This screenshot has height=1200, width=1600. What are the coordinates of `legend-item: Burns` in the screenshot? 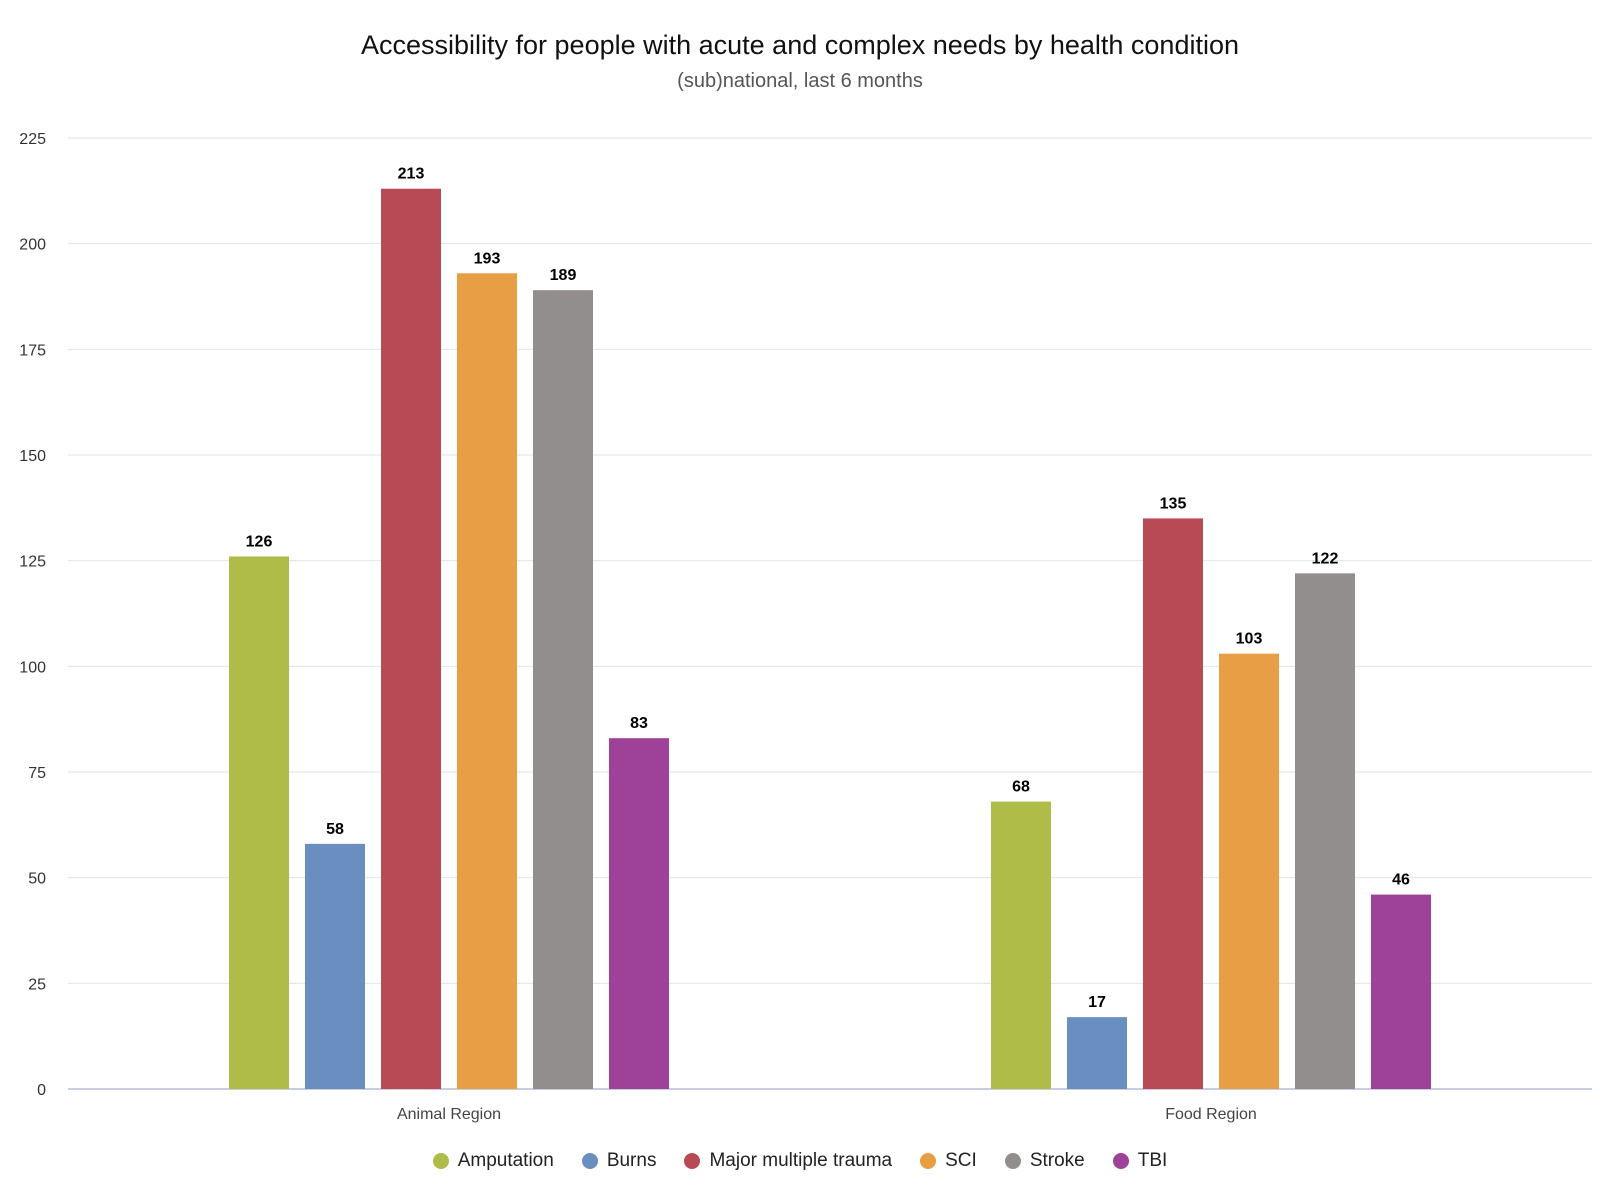 It's located at (619, 1161).